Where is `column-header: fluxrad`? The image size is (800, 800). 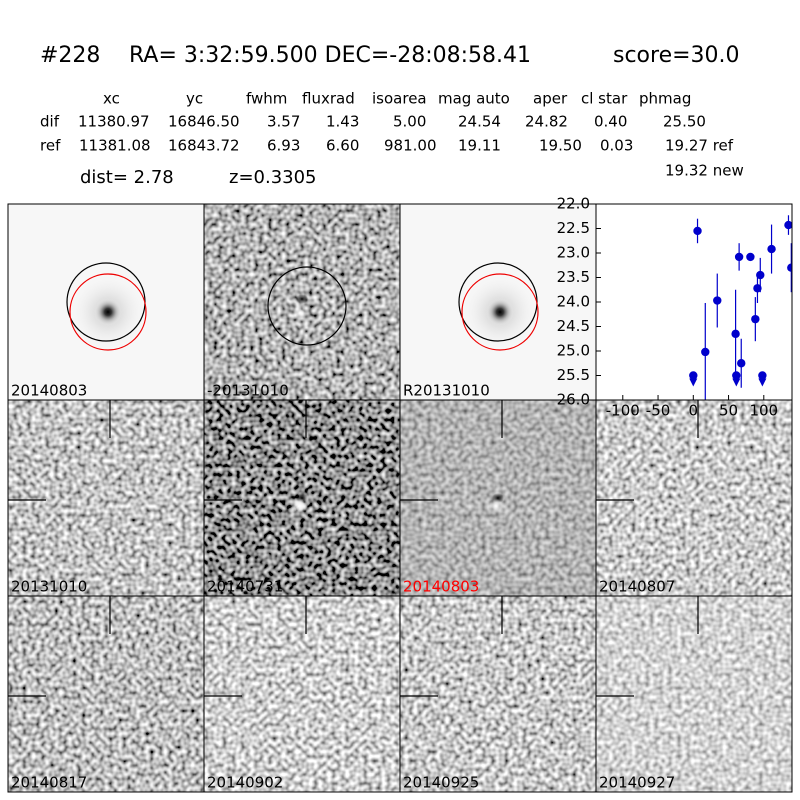
column-header: fluxrad is located at coordinates (328, 99).